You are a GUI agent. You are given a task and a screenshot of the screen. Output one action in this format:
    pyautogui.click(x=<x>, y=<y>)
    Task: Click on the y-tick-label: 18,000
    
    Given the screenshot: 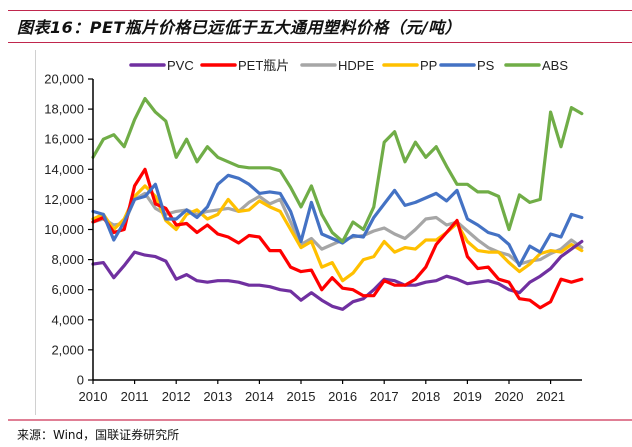 What is the action you would take?
    pyautogui.click(x=64, y=109)
    